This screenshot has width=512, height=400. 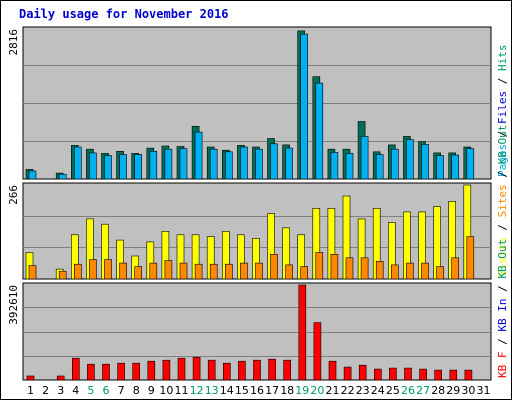 What do you see at coordinates (453, 390) in the screenshot?
I see `day-label-29: 29` at bounding box center [453, 390].